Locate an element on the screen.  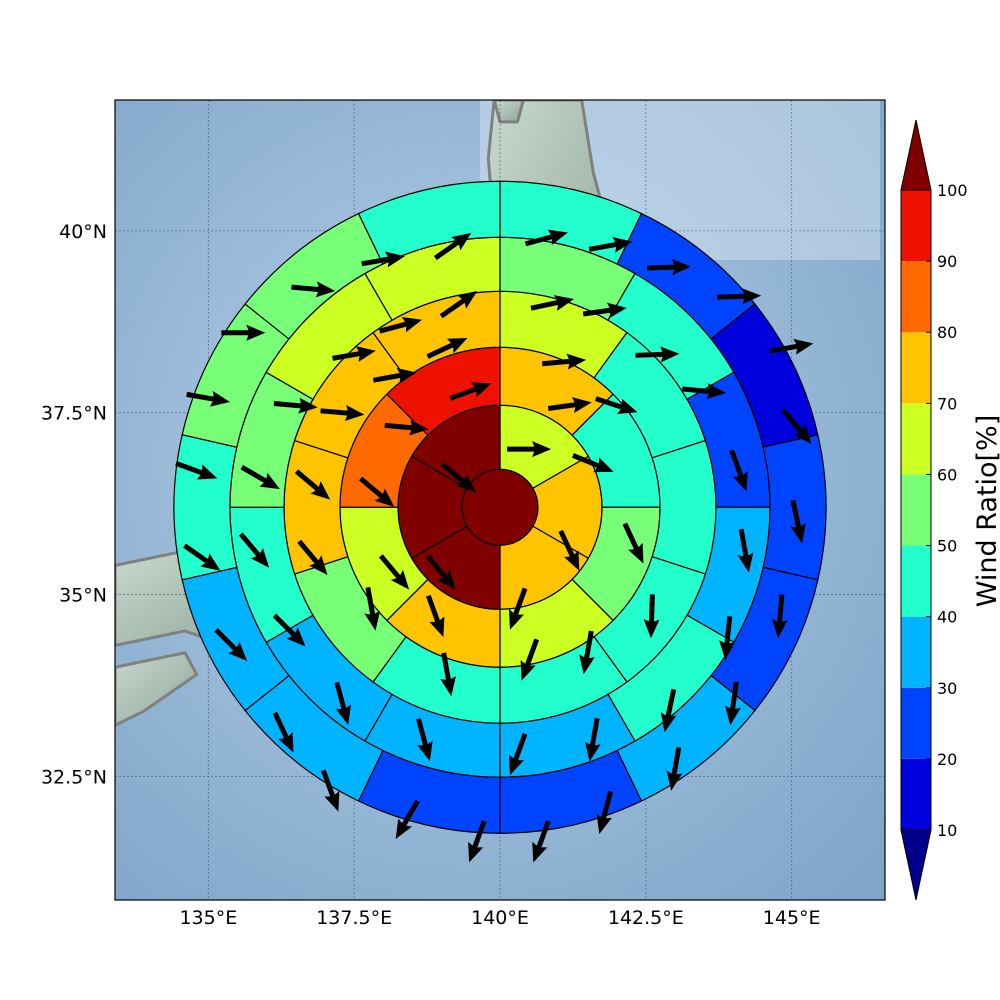
longitude-tick-label: 145°E is located at coordinates (792, 918).